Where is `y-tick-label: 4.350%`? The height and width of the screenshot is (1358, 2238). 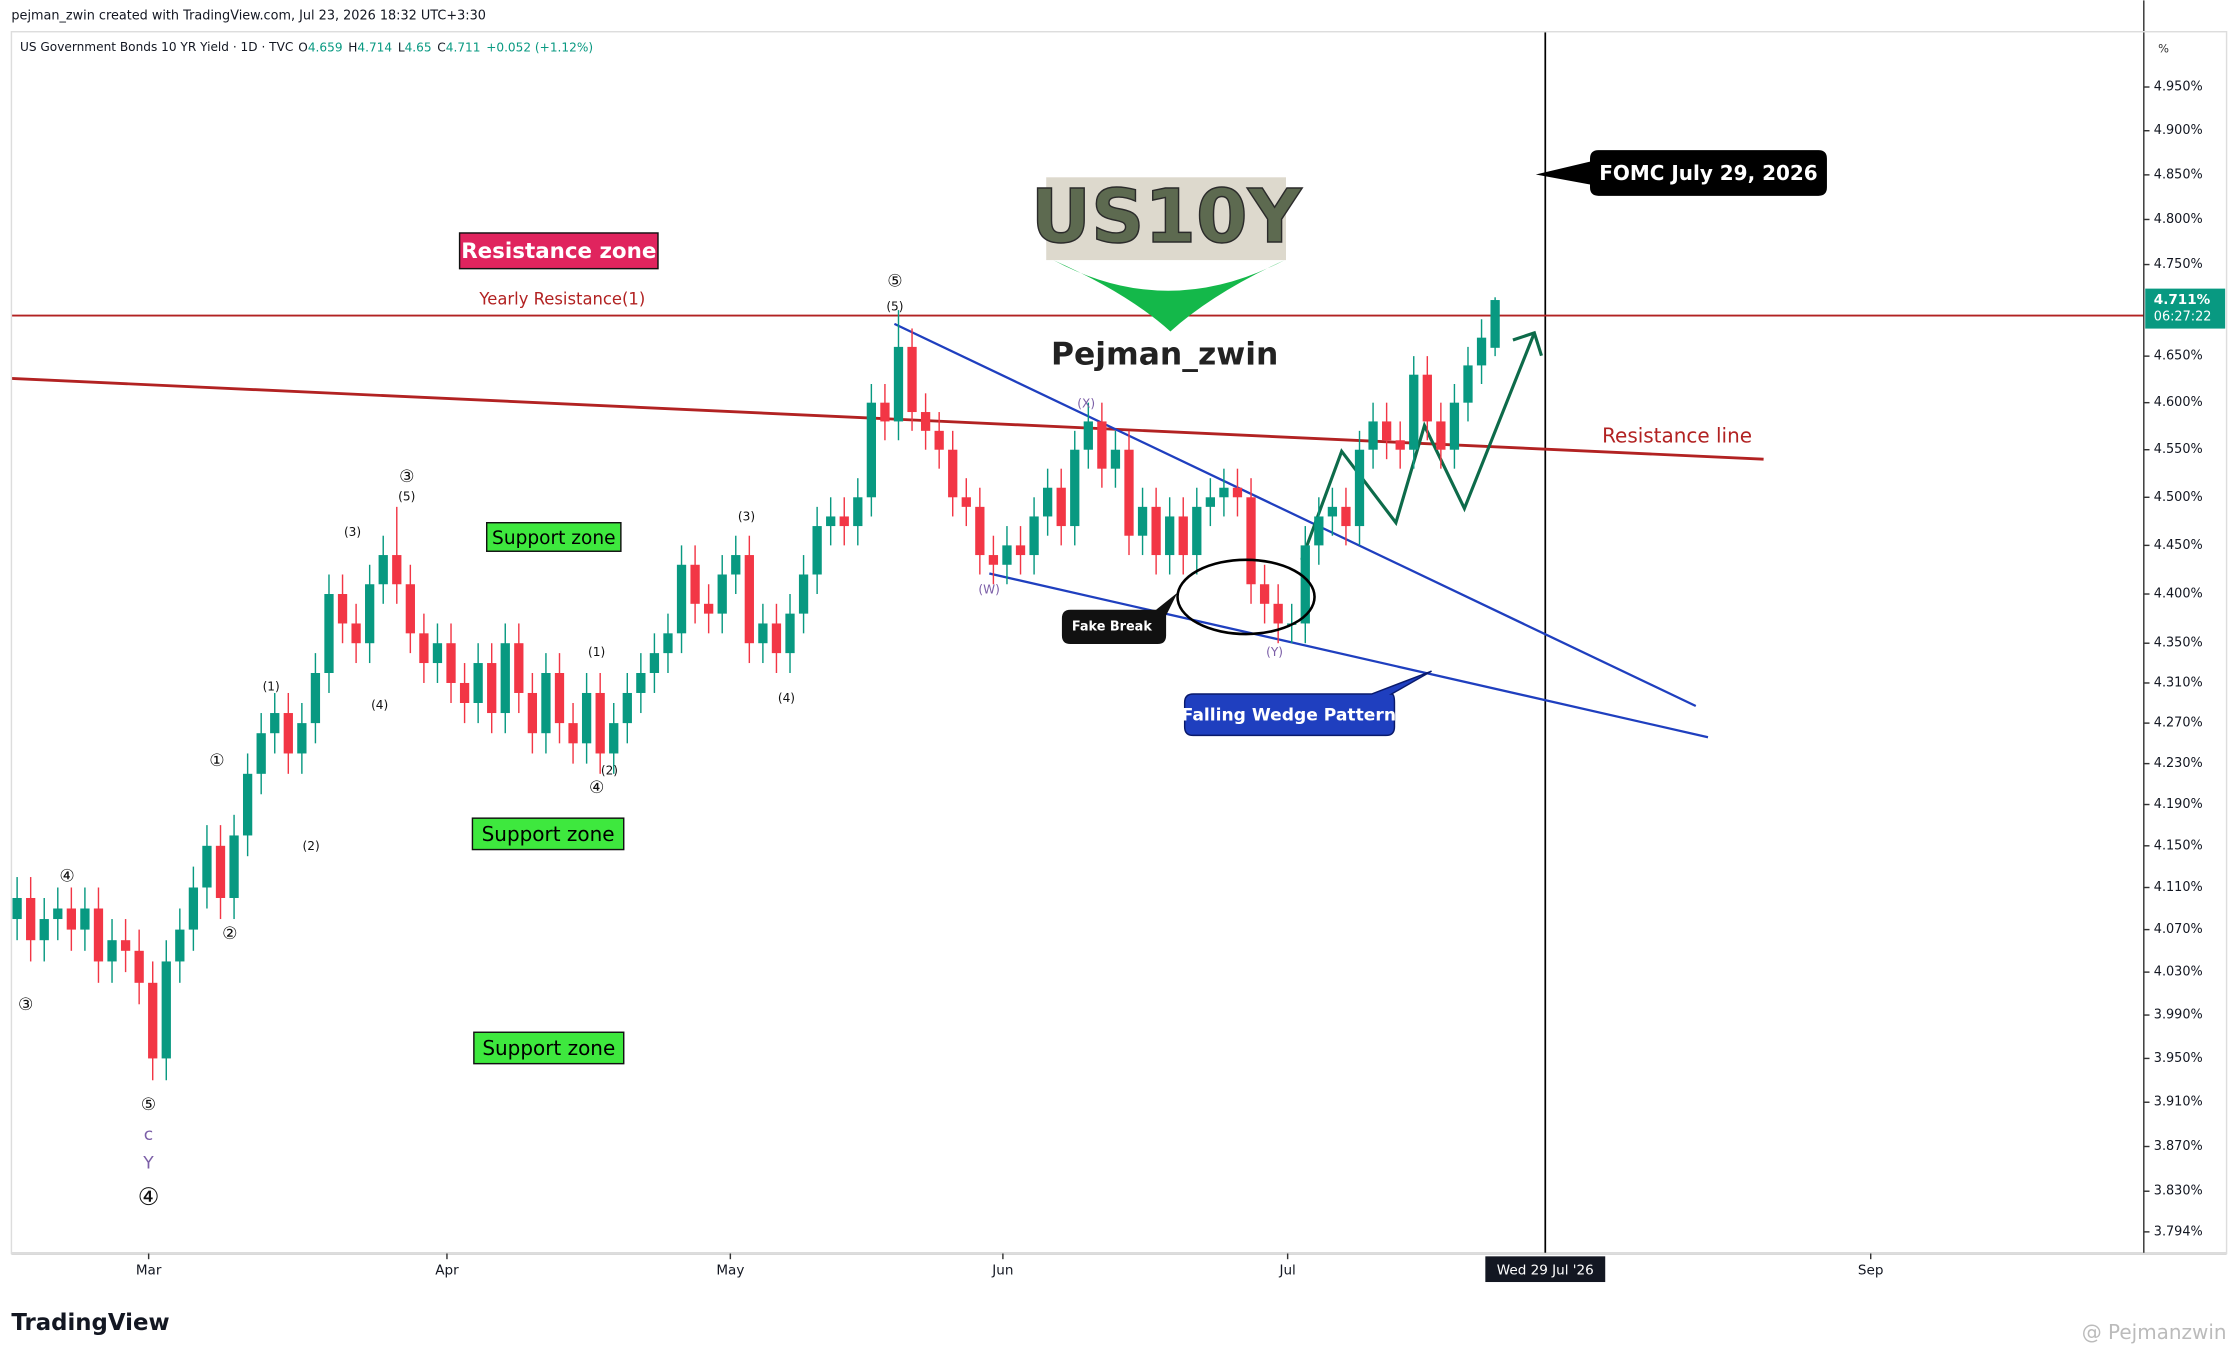
y-tick-label: 4.350% is located at coordinates (2178, 643).